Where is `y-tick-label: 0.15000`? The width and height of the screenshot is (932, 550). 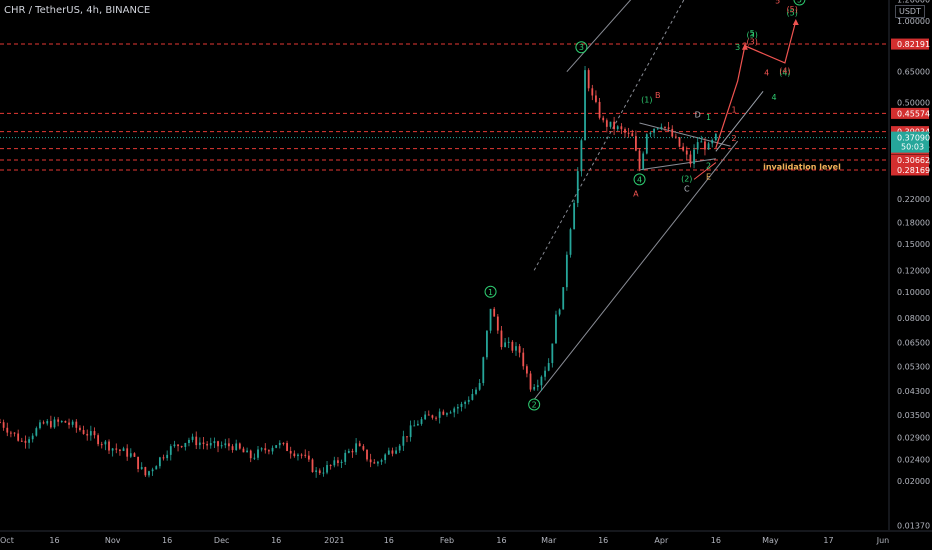
y-tick-label: 0.15000 is located at coordinates (913, 244).